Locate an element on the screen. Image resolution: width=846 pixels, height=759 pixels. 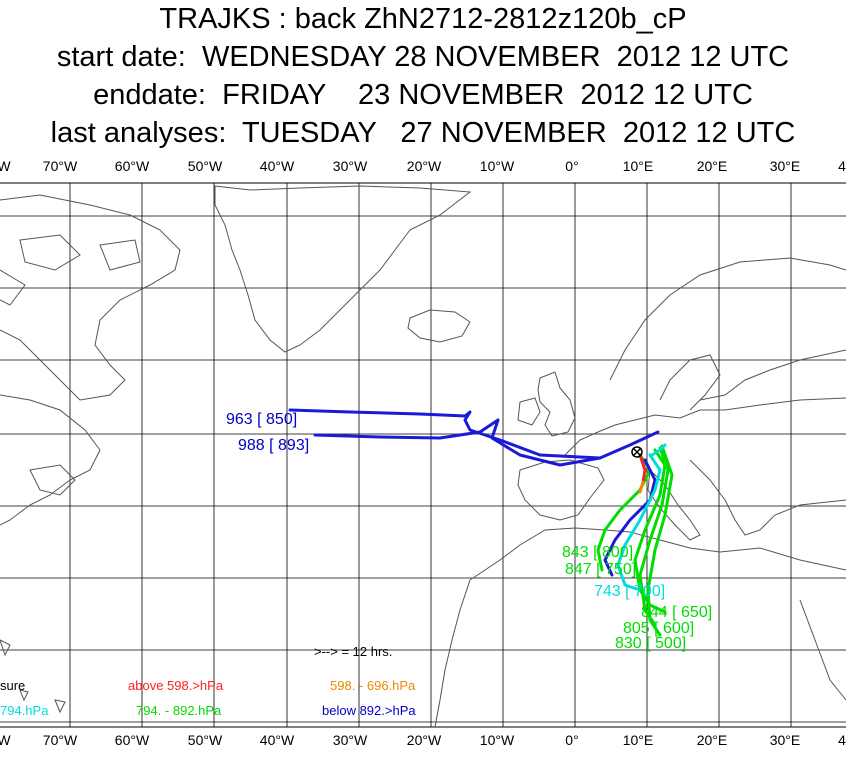
legend-band-cyan: 794.hPa is located at coordinates (24, 710).